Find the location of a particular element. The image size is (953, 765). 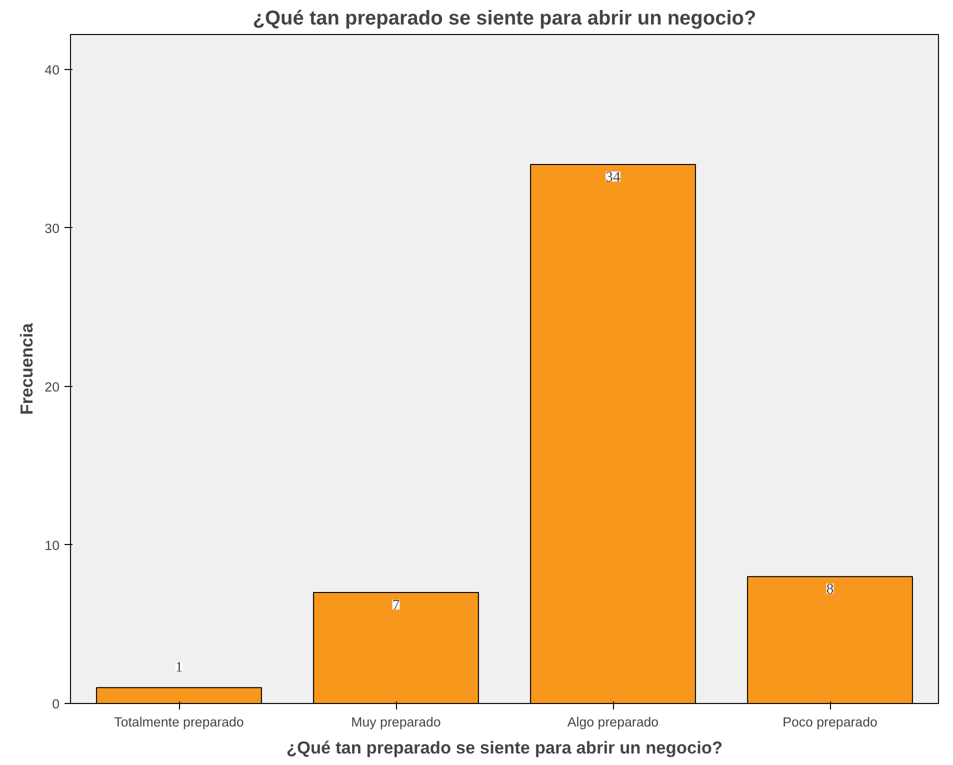

y-tick-label: 10 is located at coordinates (52, 545).